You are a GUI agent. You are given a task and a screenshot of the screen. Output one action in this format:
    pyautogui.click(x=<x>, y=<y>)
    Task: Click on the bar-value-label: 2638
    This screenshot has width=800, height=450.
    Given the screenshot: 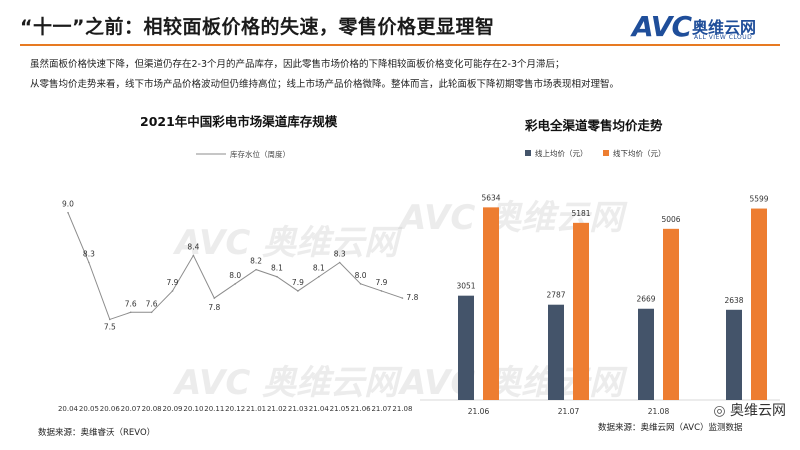 What is the action you would take?
    pyautogui.click(x=733, y=300)
    